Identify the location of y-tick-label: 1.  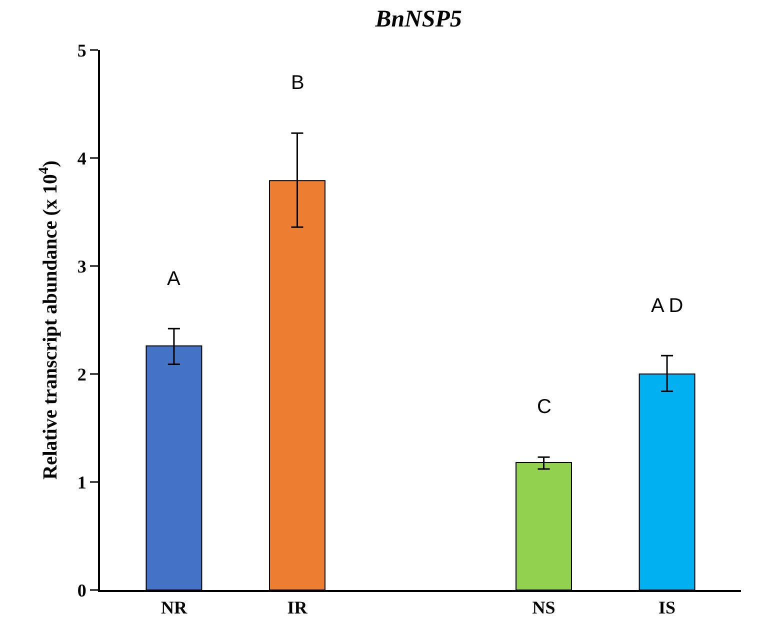
(81, 482).